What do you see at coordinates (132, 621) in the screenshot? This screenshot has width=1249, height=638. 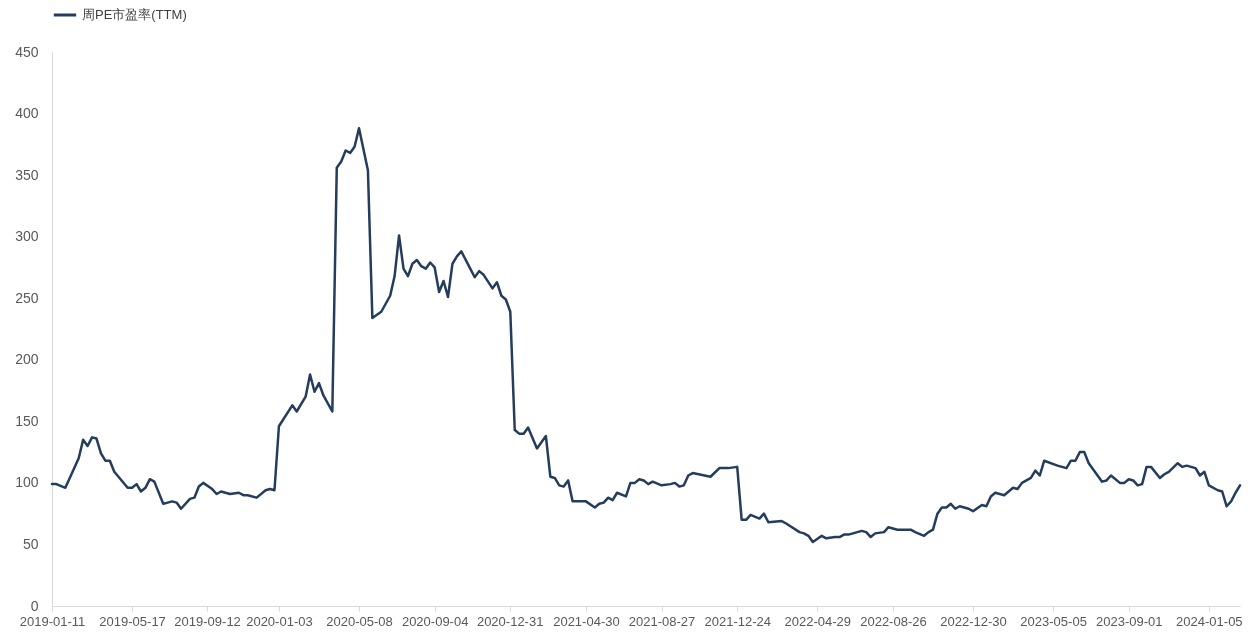 I see `x-tick-label: 2019-05-17` at bounding box center [132, 621].